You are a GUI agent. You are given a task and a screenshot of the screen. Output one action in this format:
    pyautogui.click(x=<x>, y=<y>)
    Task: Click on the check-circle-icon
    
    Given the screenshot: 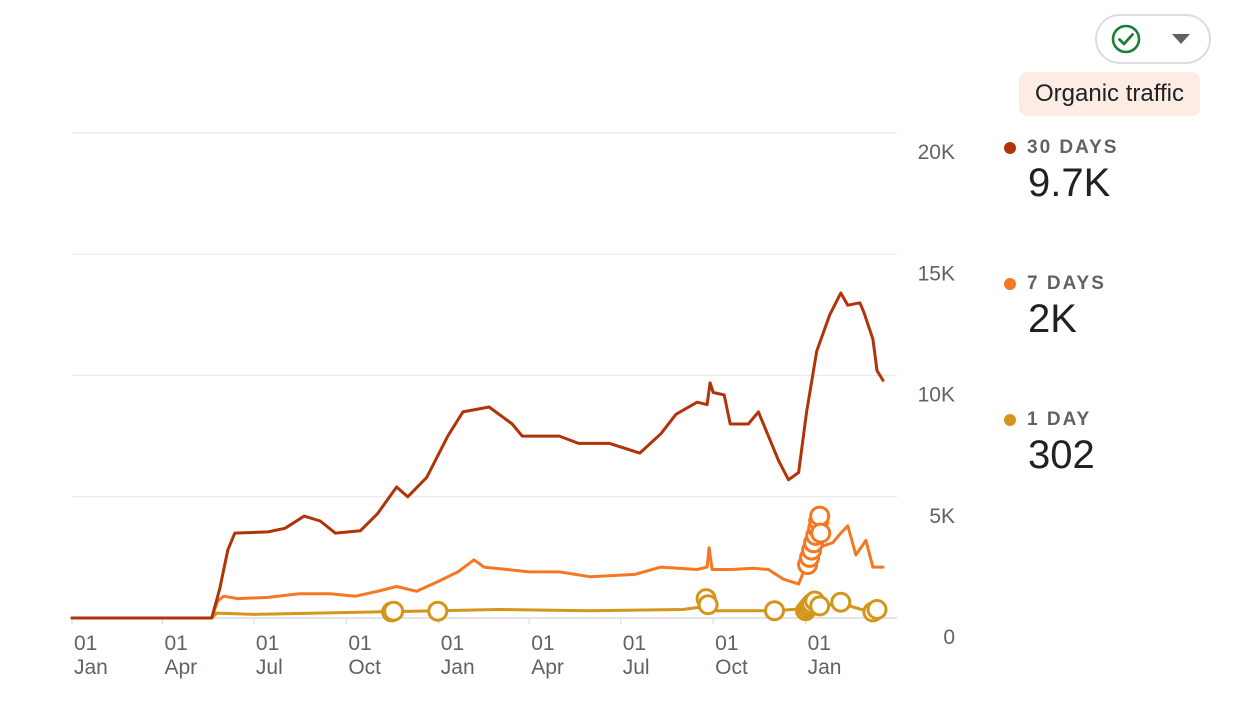 What is the action you would take?
    pyautogui.click(x=1126, y=39)
    